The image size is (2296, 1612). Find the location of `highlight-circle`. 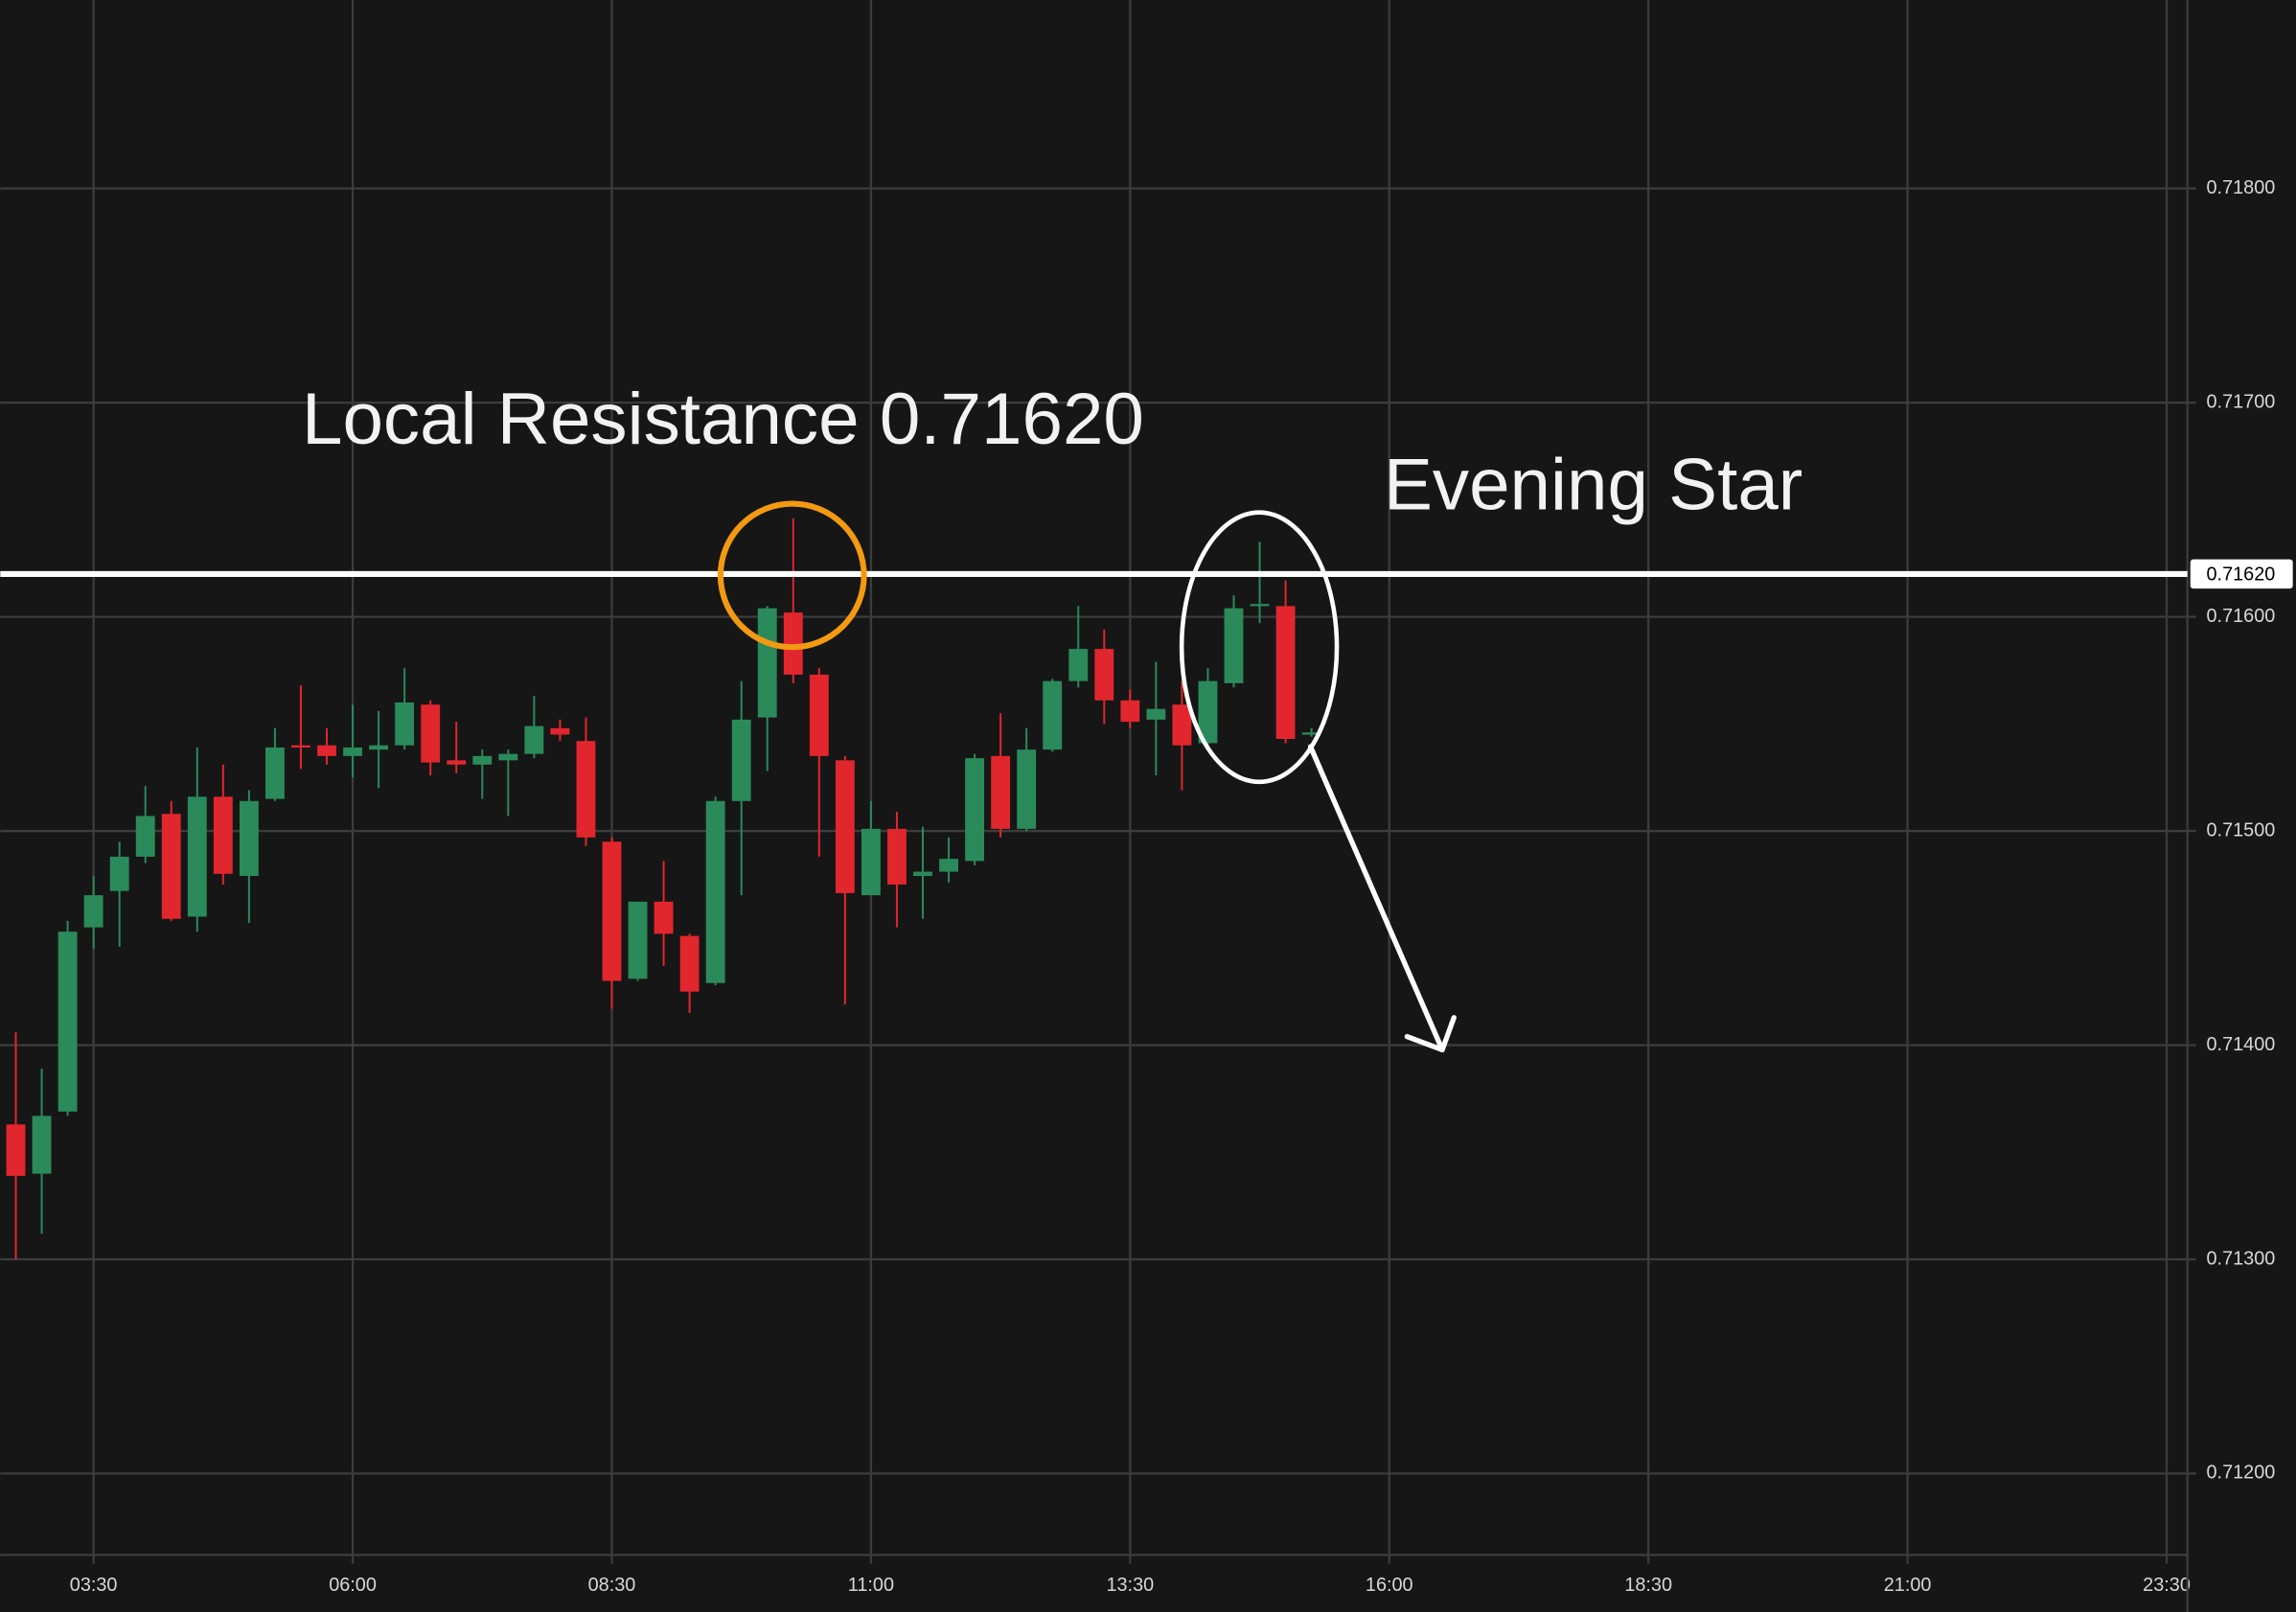

highlight-circle is located at coordinates (792, 575).